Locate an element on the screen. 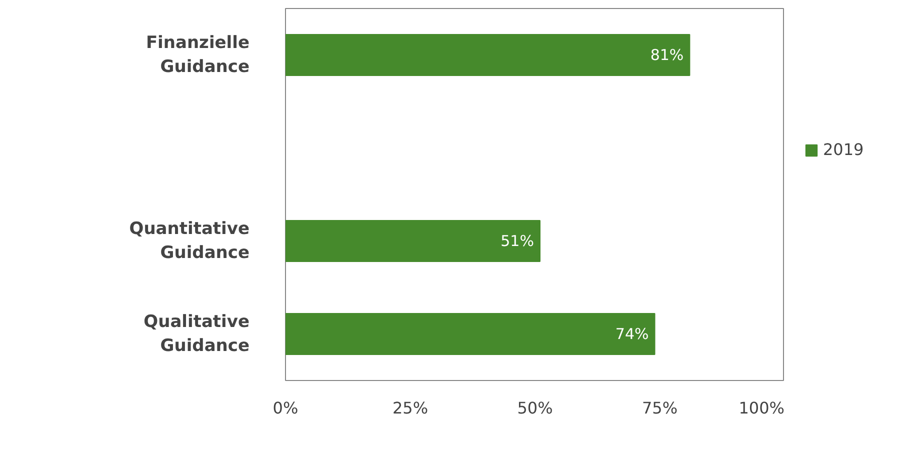 The height and width of the screenshot is (454, 904). x-tick-label: 25% is located at coordinates (410, 408).